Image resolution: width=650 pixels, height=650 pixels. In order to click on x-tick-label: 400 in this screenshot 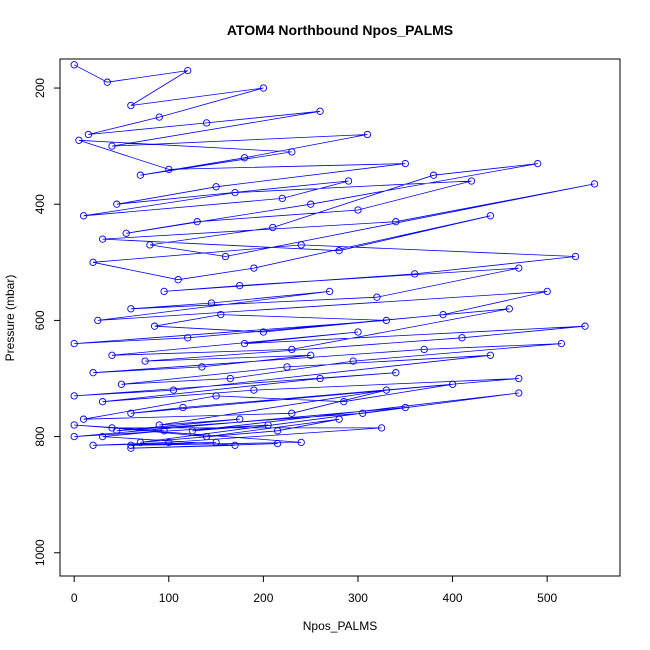, I will do `click(453, 598)`.